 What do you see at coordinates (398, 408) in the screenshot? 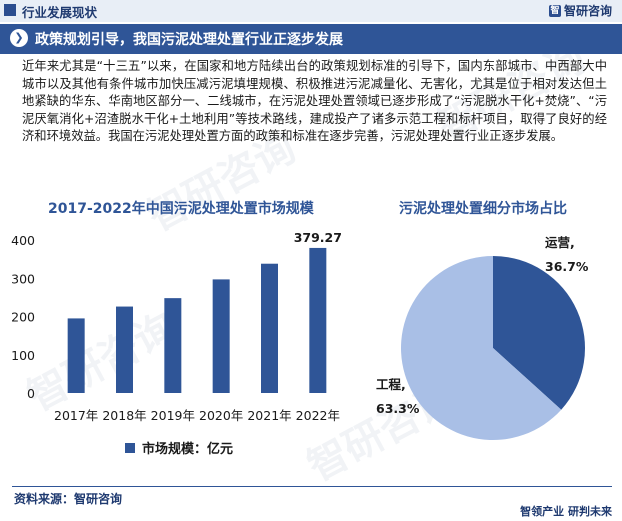
I see `pie-percent: 63.3%` at bounding box center [398, 408].